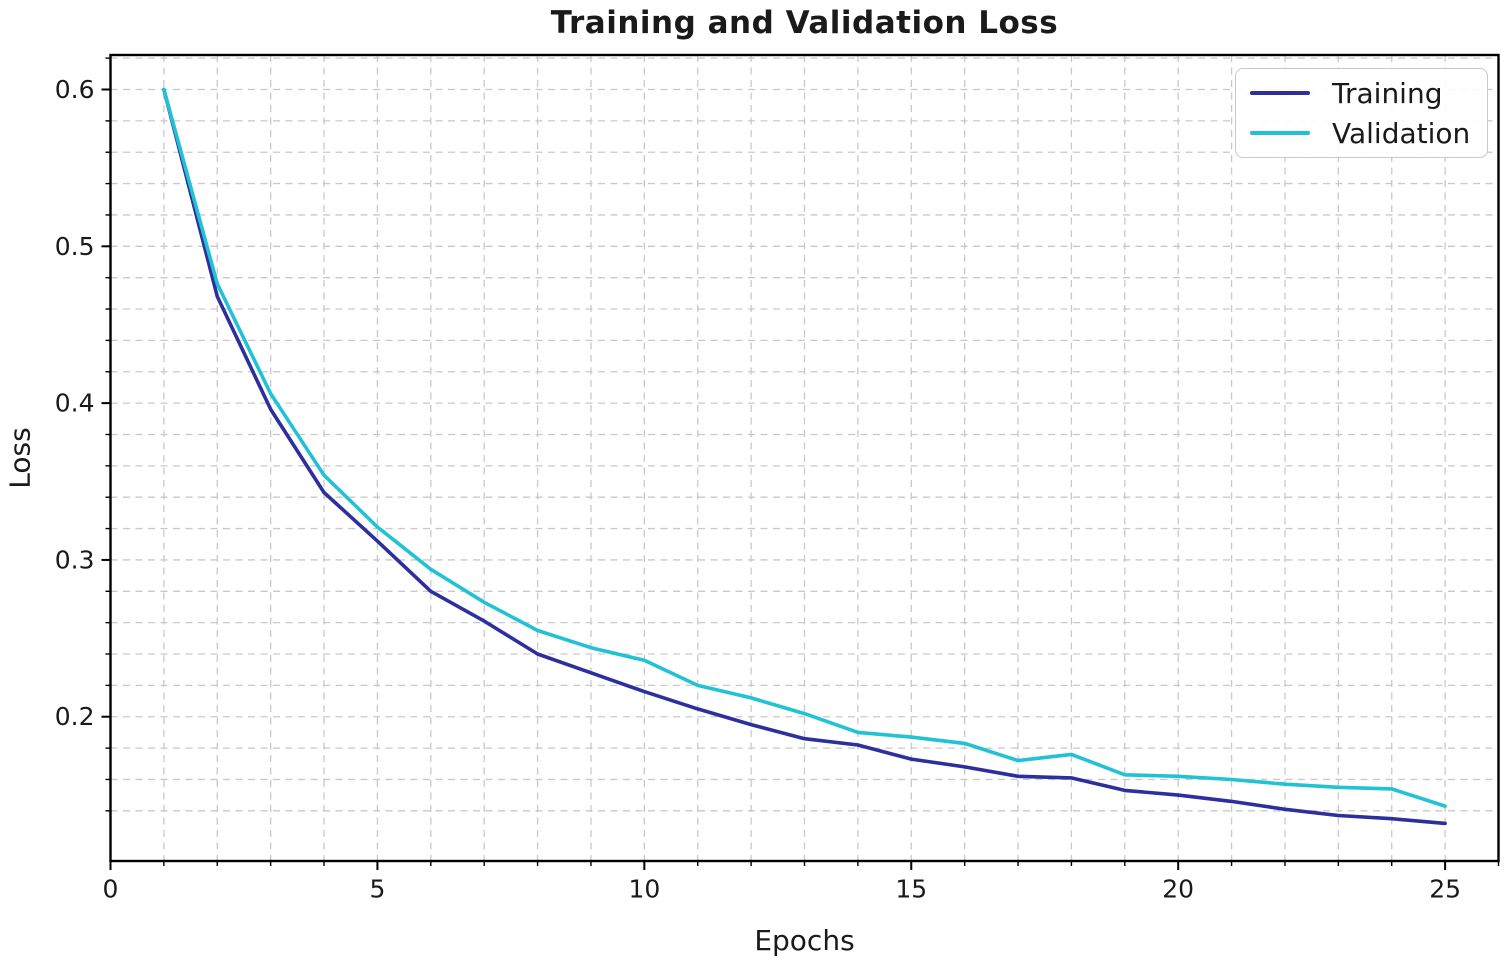 The height and width of the screenshot is (962, 1504). I want to click on y-tick-label: 0.3, so click(75, 559).